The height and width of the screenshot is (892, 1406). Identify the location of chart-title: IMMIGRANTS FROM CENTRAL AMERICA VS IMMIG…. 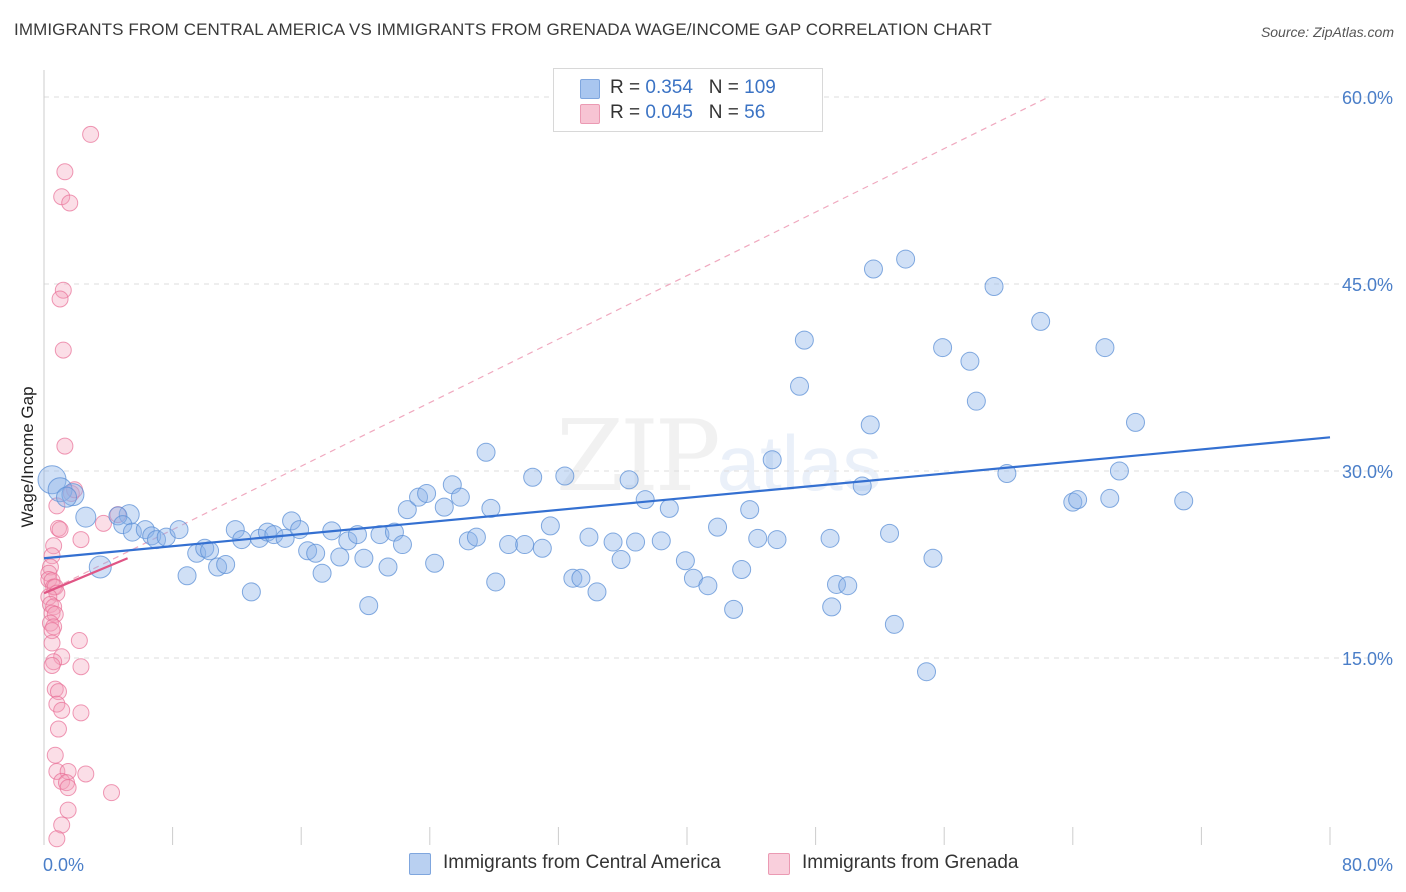
(503, 29).